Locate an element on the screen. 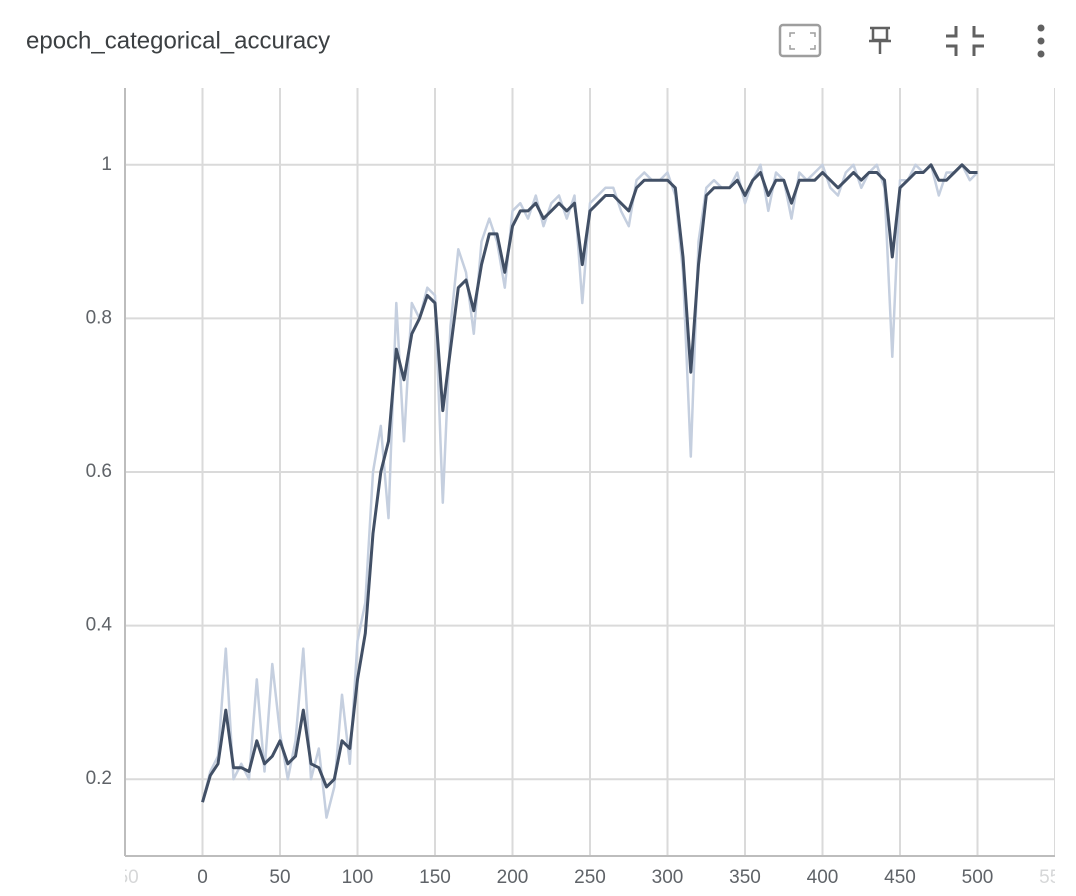 The image size is (1076, 896). x-tick-label: 500 is located at coordinates (978, 877).